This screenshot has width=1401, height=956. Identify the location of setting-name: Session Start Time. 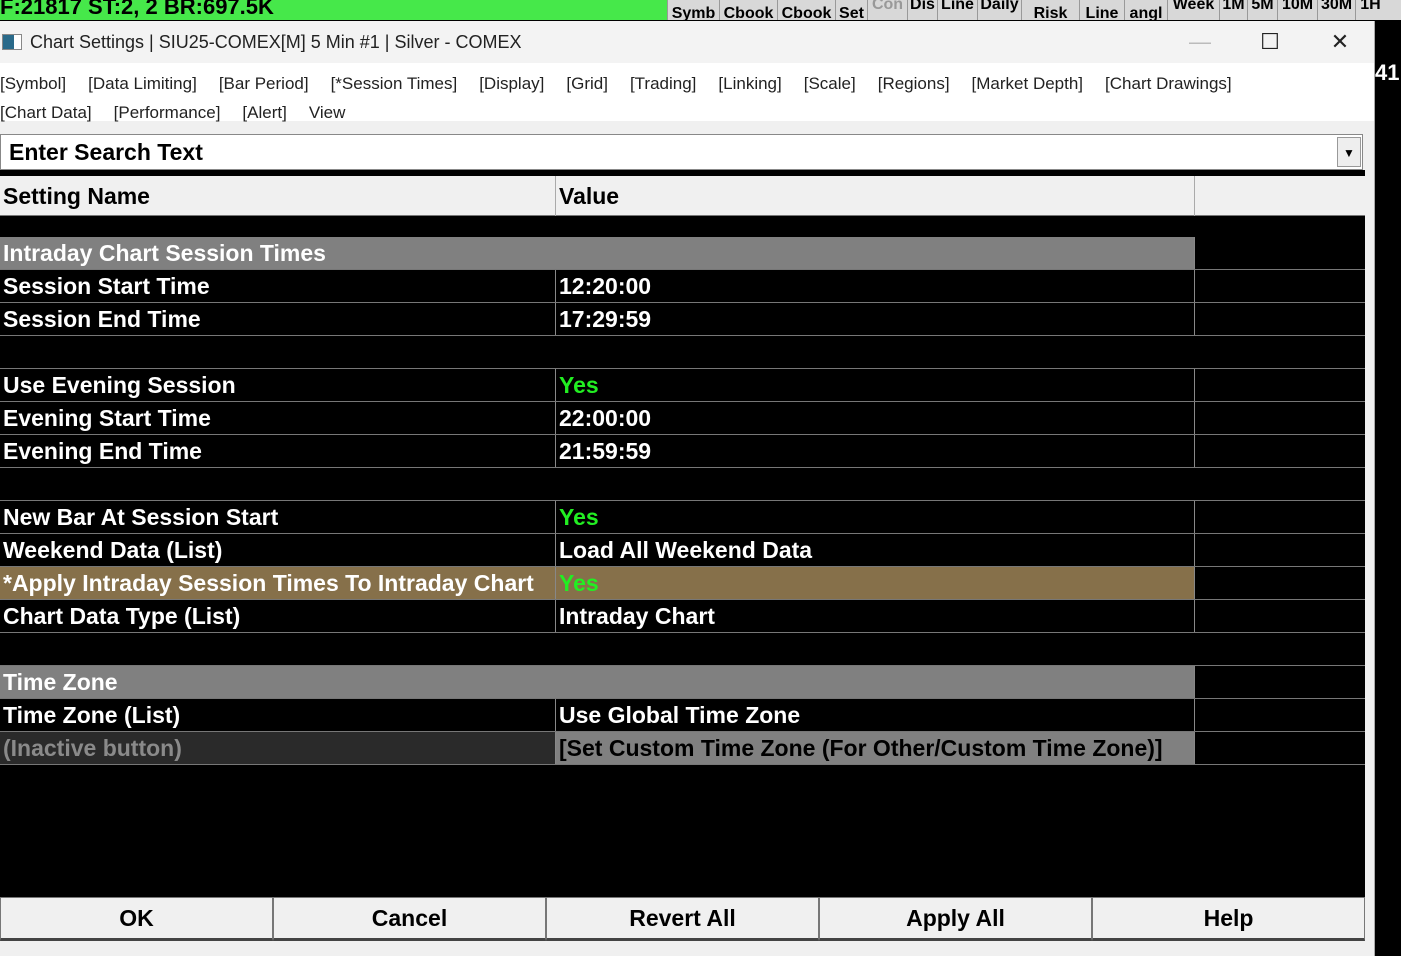
(106, 286).